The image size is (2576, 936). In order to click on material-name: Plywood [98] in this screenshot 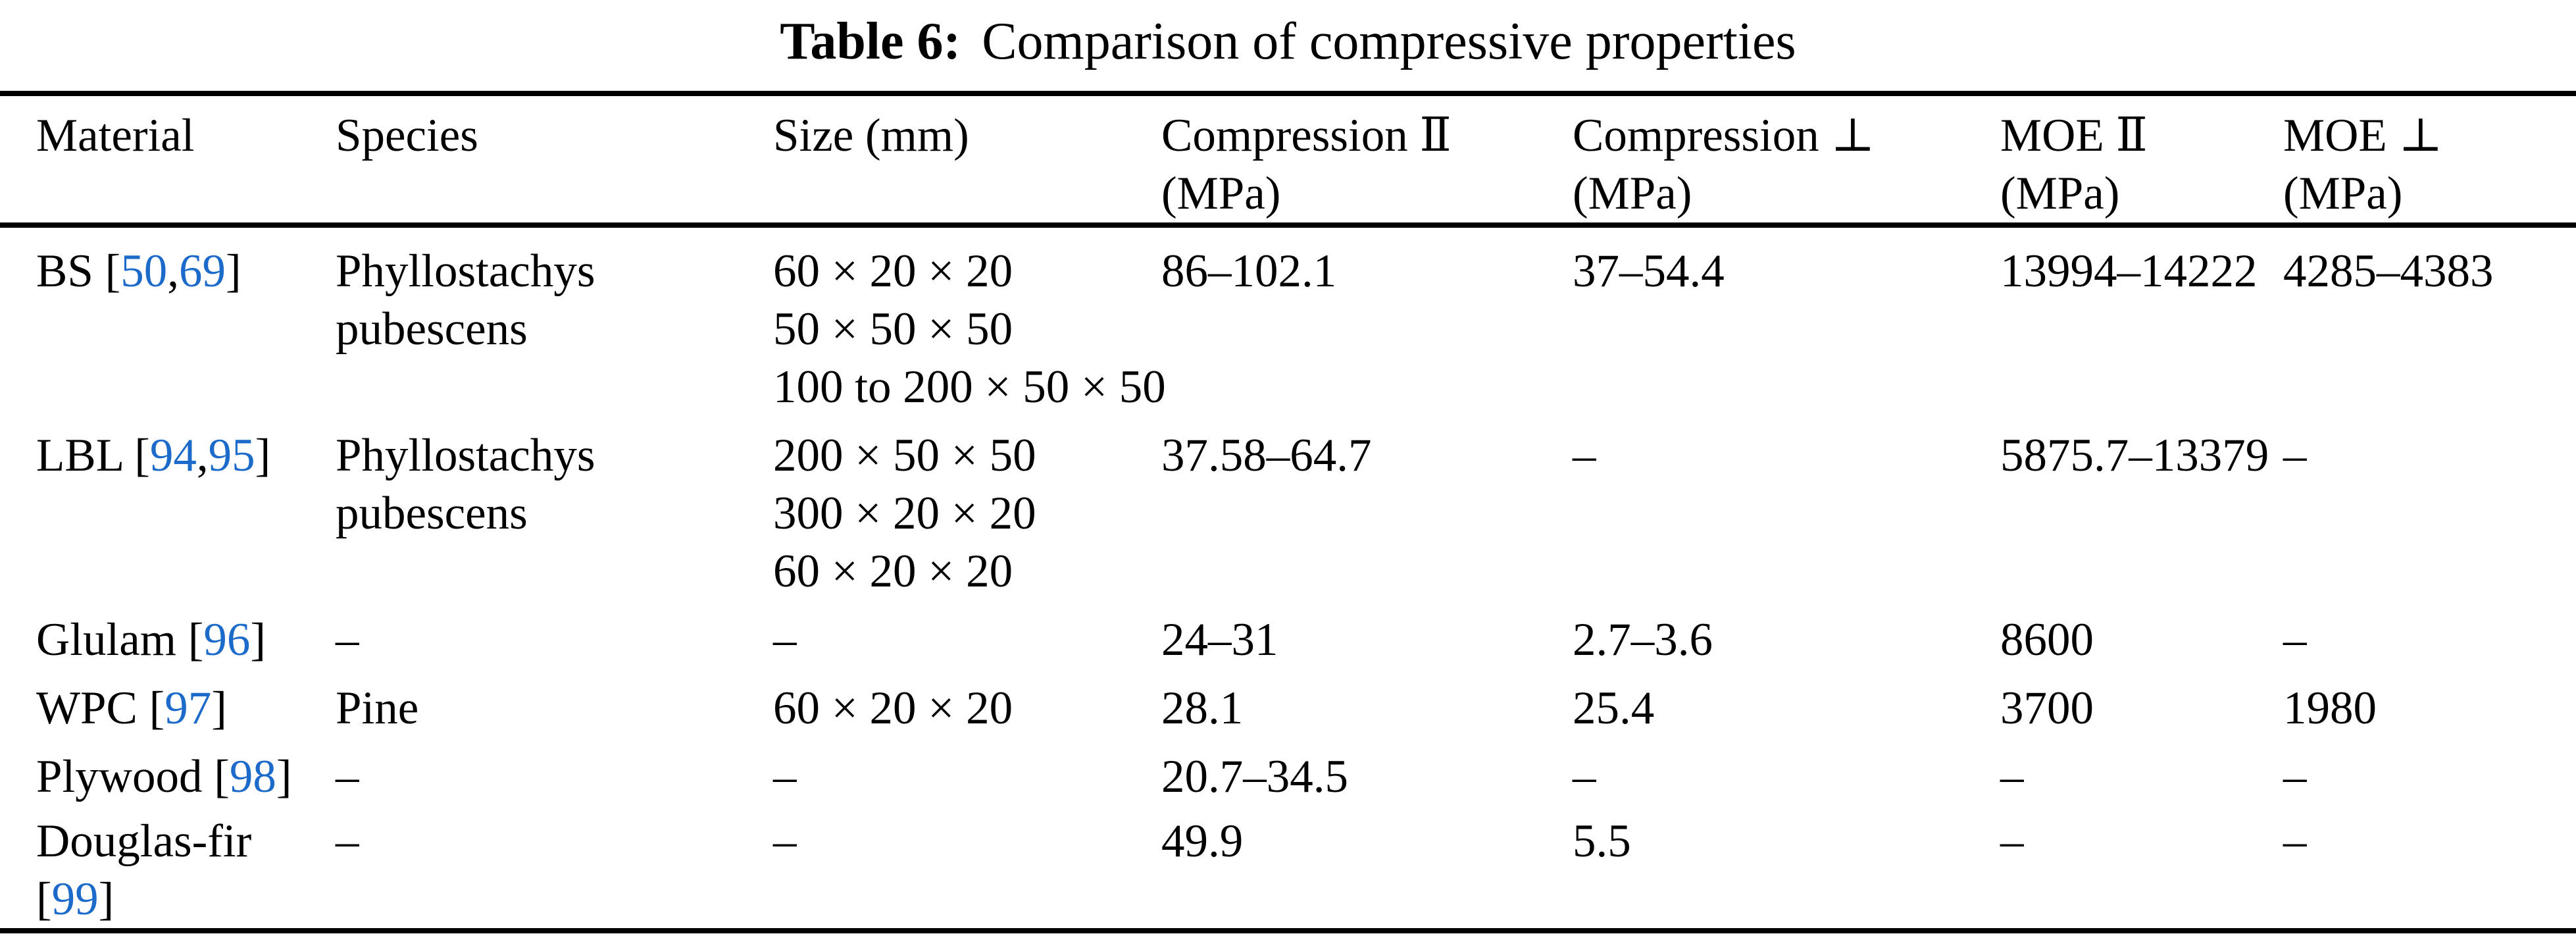, I will do `click(164, 776)`.